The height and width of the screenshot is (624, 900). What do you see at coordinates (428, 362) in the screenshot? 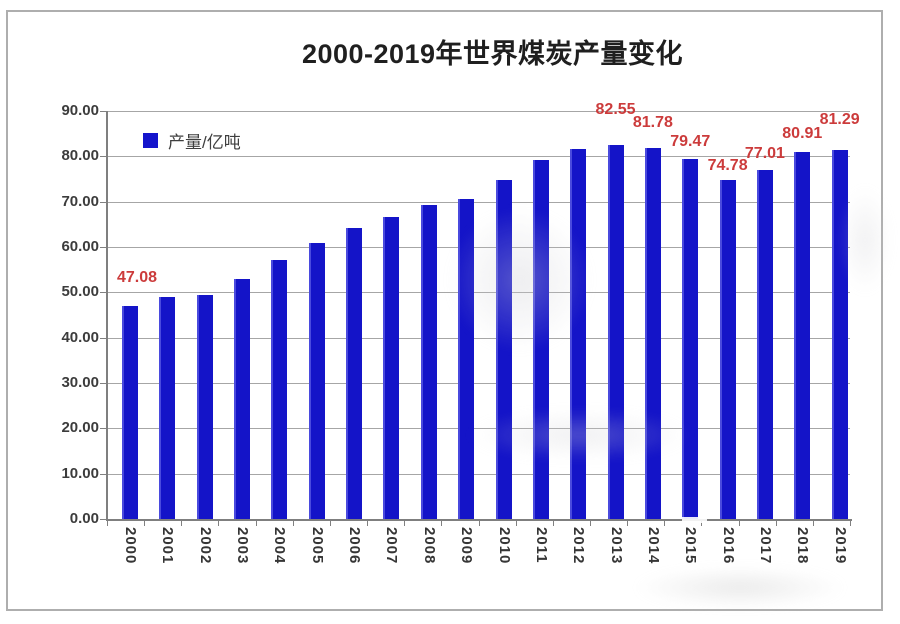
I see `bar-2008` at bounding box center [428, 362].